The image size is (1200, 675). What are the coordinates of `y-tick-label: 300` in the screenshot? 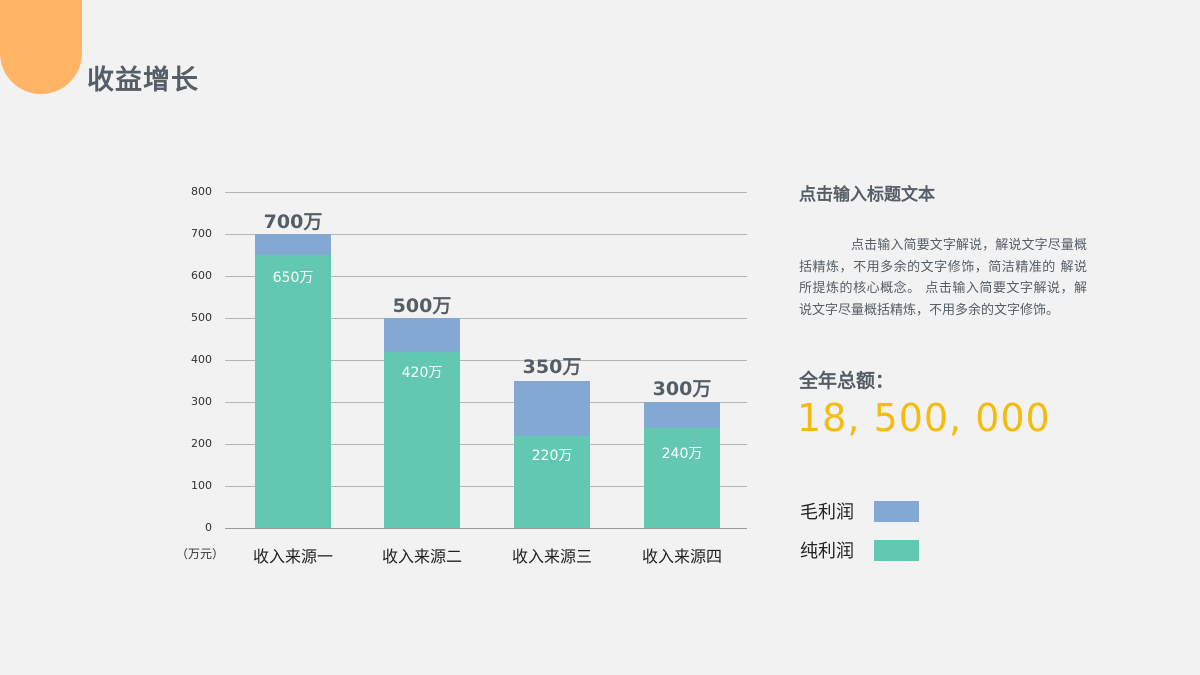 It's located at (201, 401).